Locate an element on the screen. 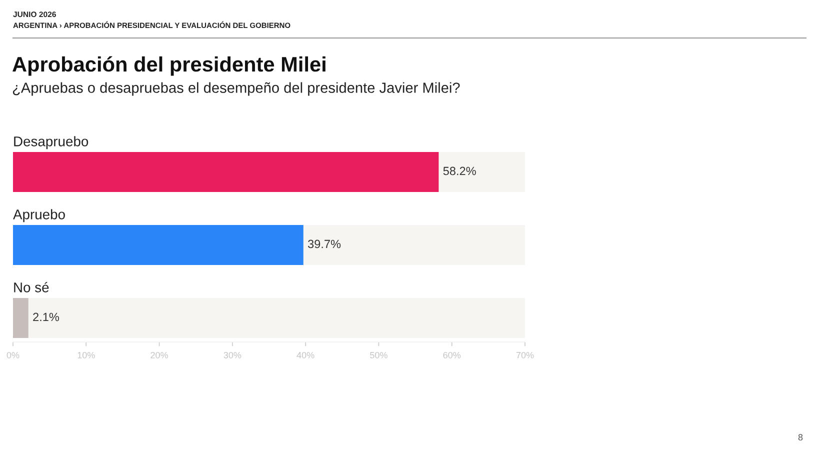 Image resolution: width=819 pixels, height=460 pixels. x-tick-label: 0% is located at coordinates (13, 355).